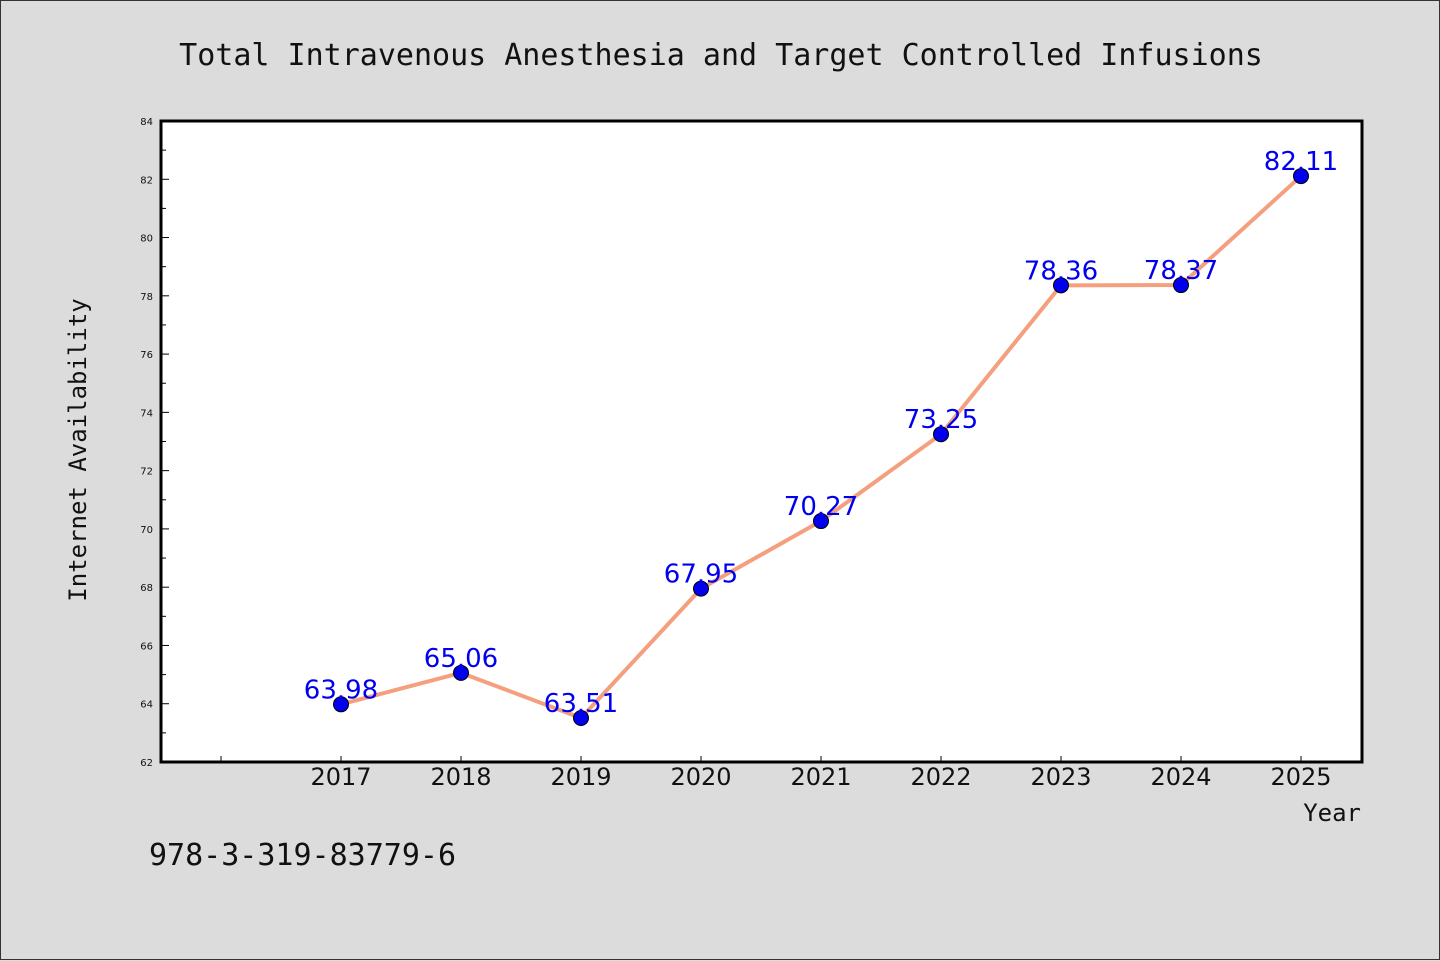 The image size is (1440, 961). What do you see at coordinates (341, 690) in the screenshot?
I see `data-label: 63.98` at bounding box center [341, 690].